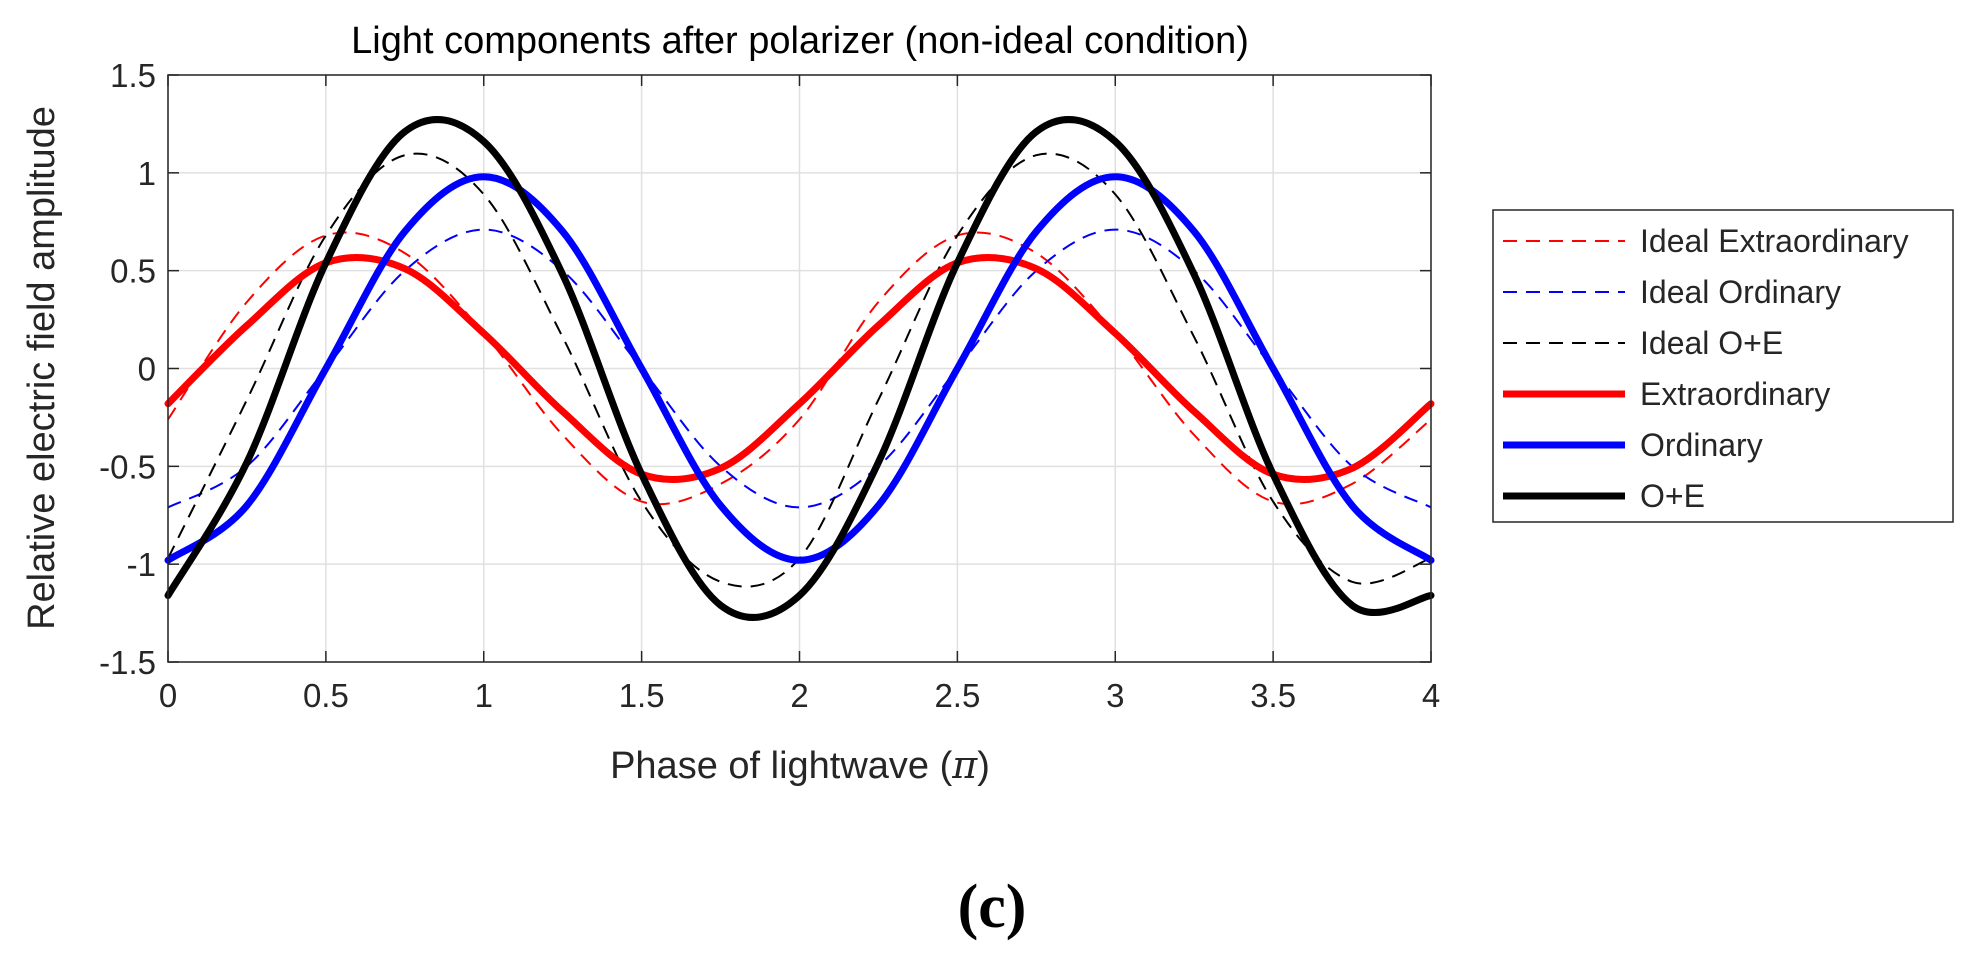  I want to click on legend-label-extraordinary: Extraordinary, so click(1735, 394).